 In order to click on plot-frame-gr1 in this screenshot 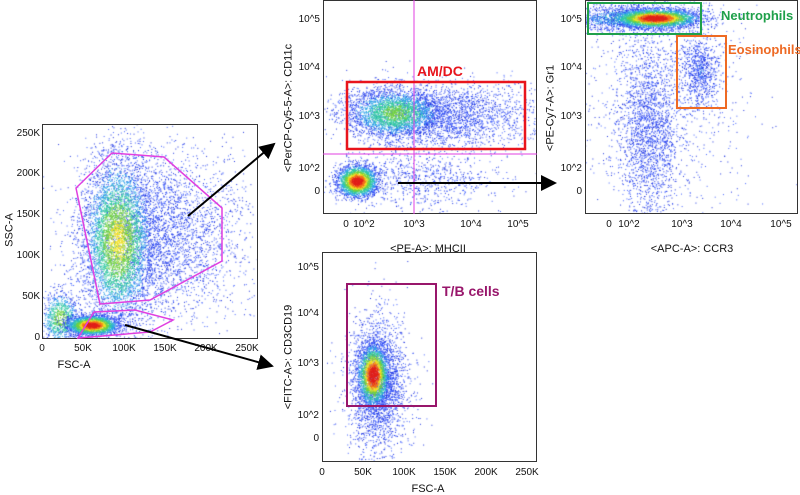, I will do `click(691, 107)`.